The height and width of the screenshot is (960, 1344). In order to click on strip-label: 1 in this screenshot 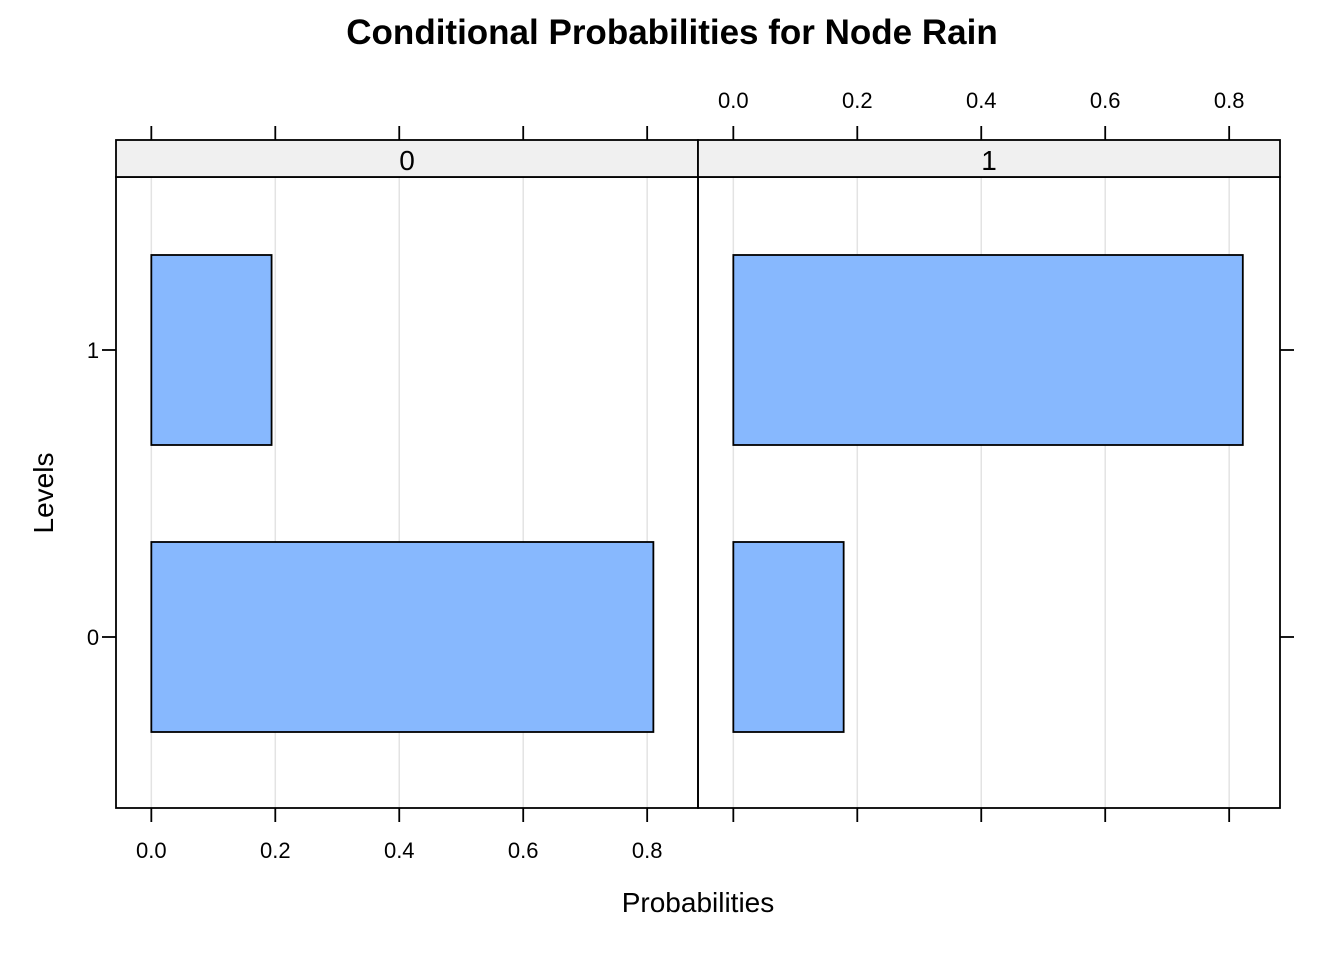, I will do `click(989, 160)`.